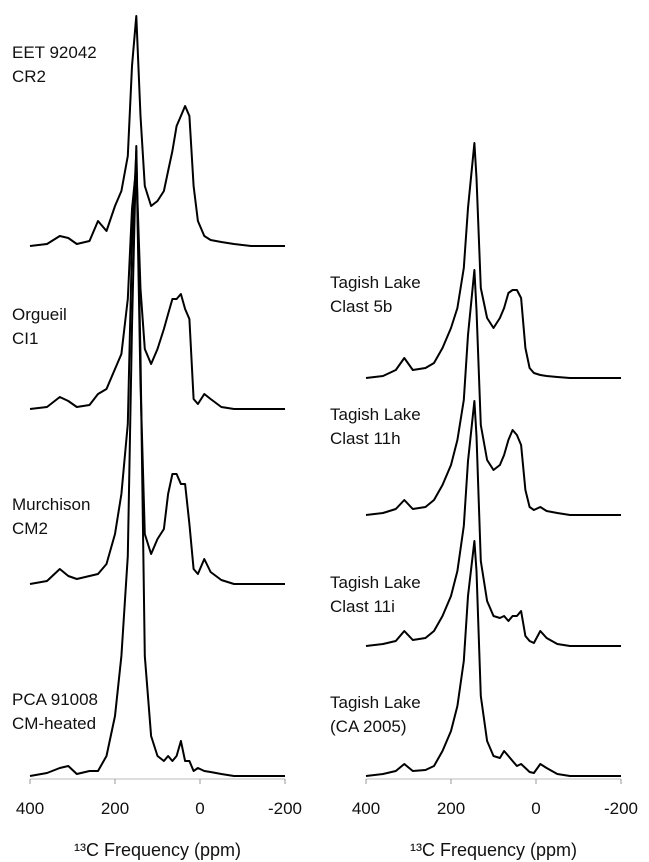 This screenshot has height=862, width=649. What do you see at coordinates (55, 699) in the screenshot?
I see `spectrum-label: PCA 91008` at bounding box center [55, 699].